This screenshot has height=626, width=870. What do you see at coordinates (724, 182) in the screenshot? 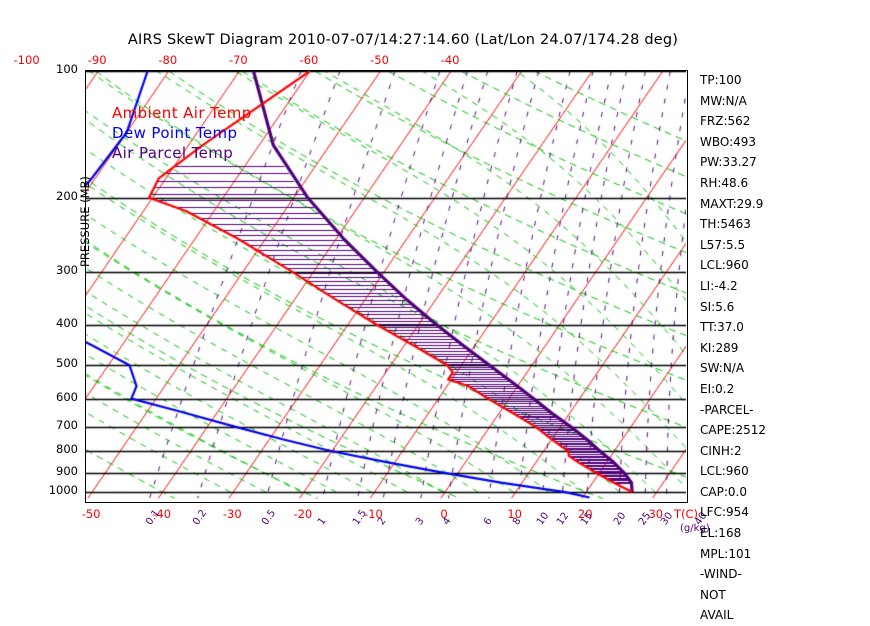
I see `parameter-rh-48-6: RH:48.6` at bounding box center [724, 182].